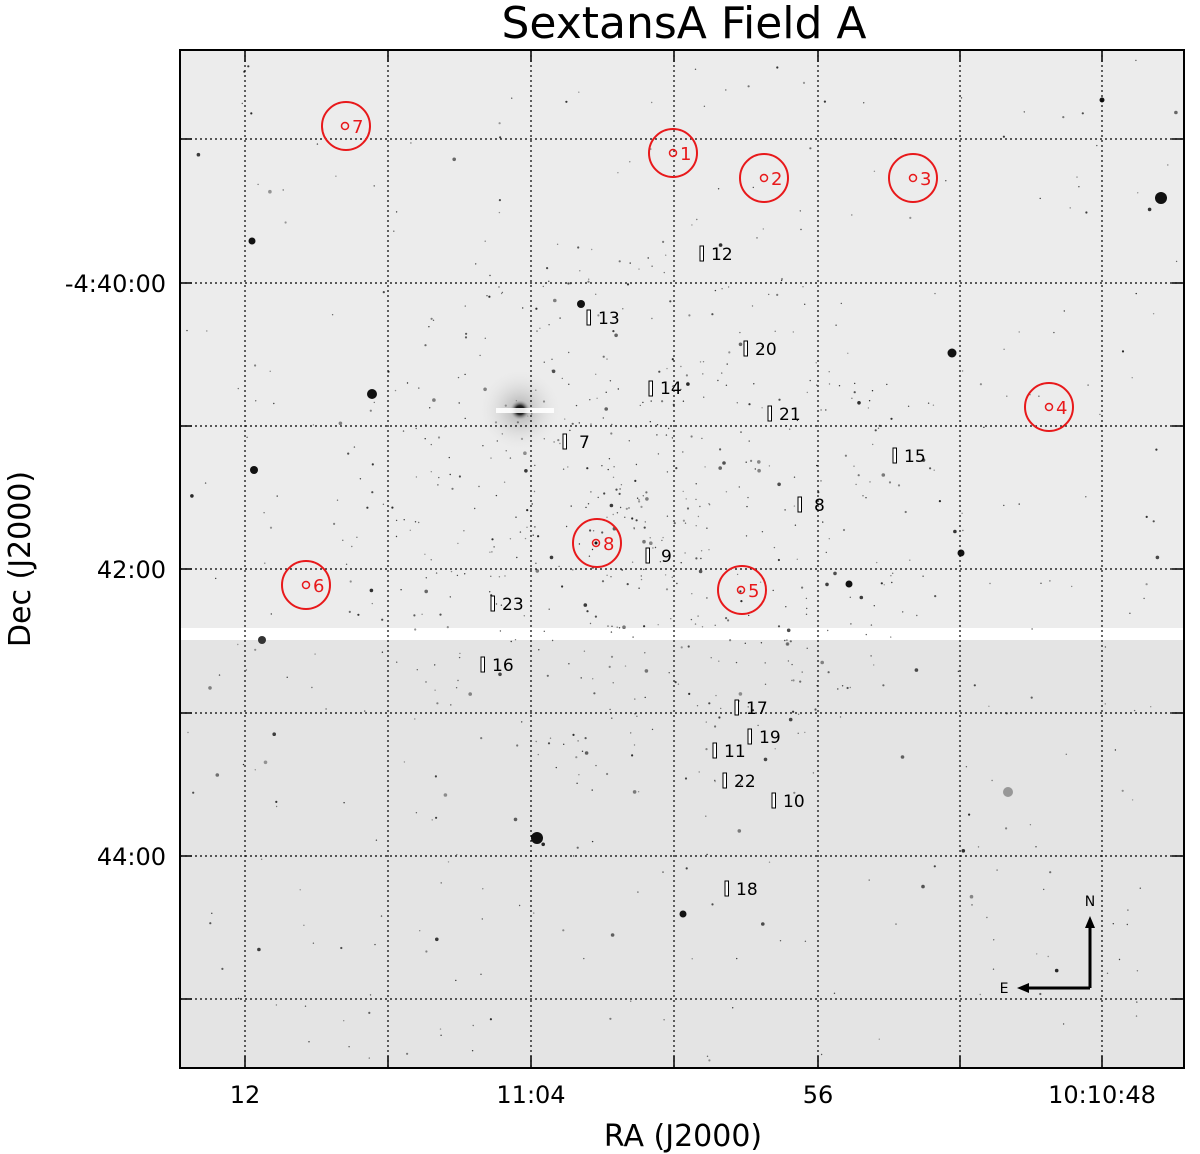 Image resolution: width=1200 pixels, height=1154 pixels. I want to click on target-2: 2, so click(764, 178).